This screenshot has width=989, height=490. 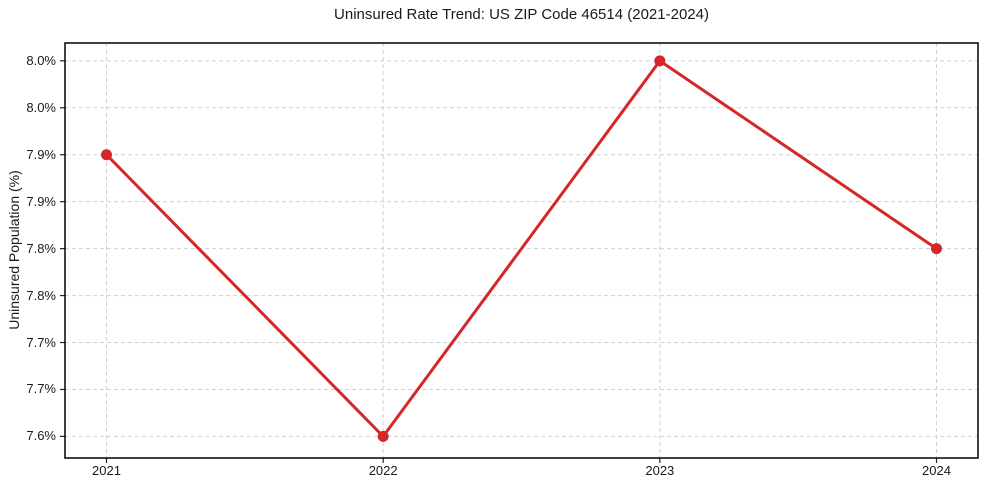 I want to click on x-tick-label: 2022, so click(x=383, y=470).